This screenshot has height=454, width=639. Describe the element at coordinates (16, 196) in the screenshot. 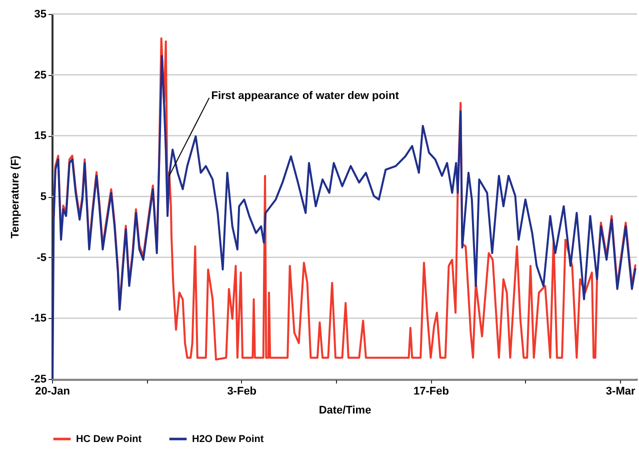

I see `y-axis-title: Temperature (F)` at that location.